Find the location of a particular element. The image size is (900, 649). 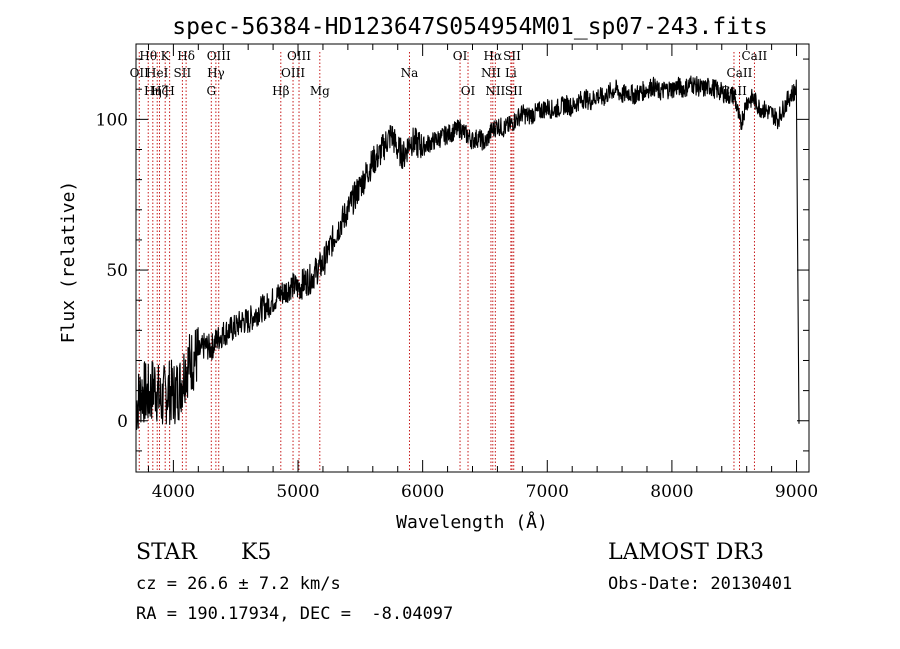

spectral-line-label: Hβ is located at coordinates (280, 91).